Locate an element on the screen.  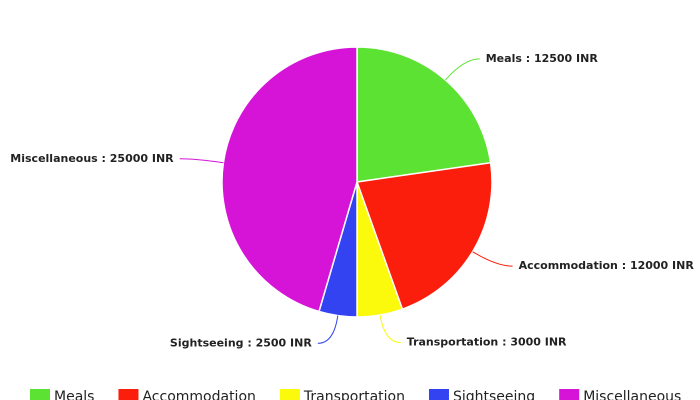
legend-label: Accommodation is located at coordinates (198, 394).